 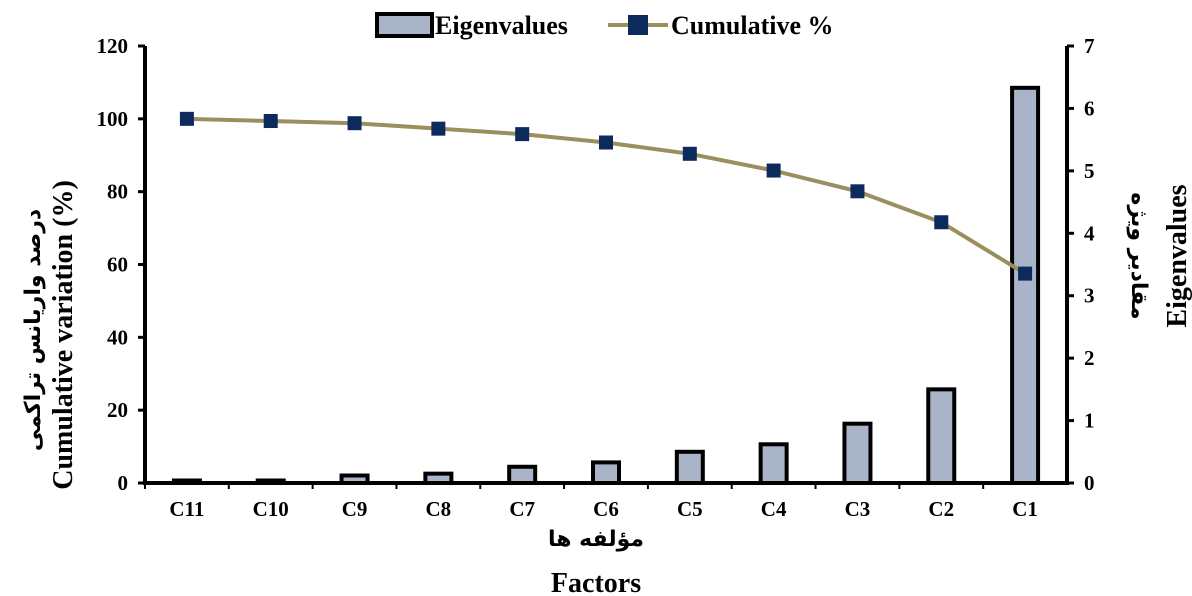 What do you see at coordinates (522, 134) in the screenshot?
I see `cumulative-point-C7` at bounding box center [522, 134].